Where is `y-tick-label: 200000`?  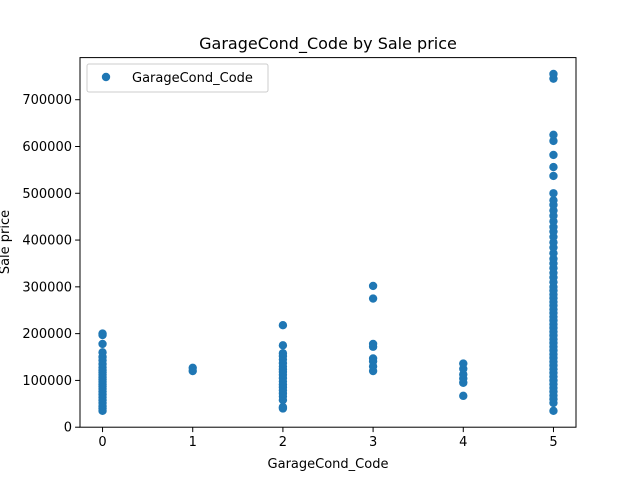
y-tick-label: 200000 is located at coordinates (47, 334).